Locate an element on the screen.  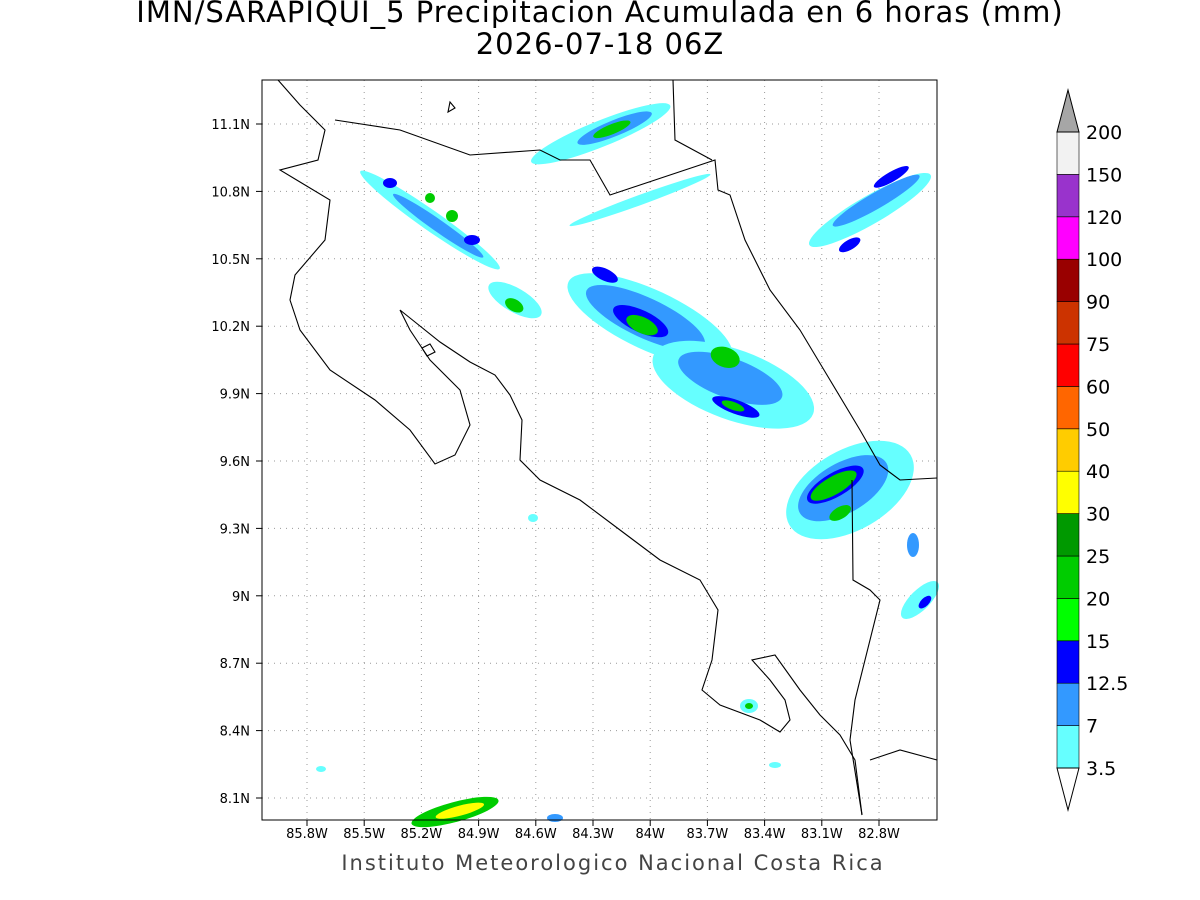
colorbar-label: 12.5 is located at coordinates (1107, 684).